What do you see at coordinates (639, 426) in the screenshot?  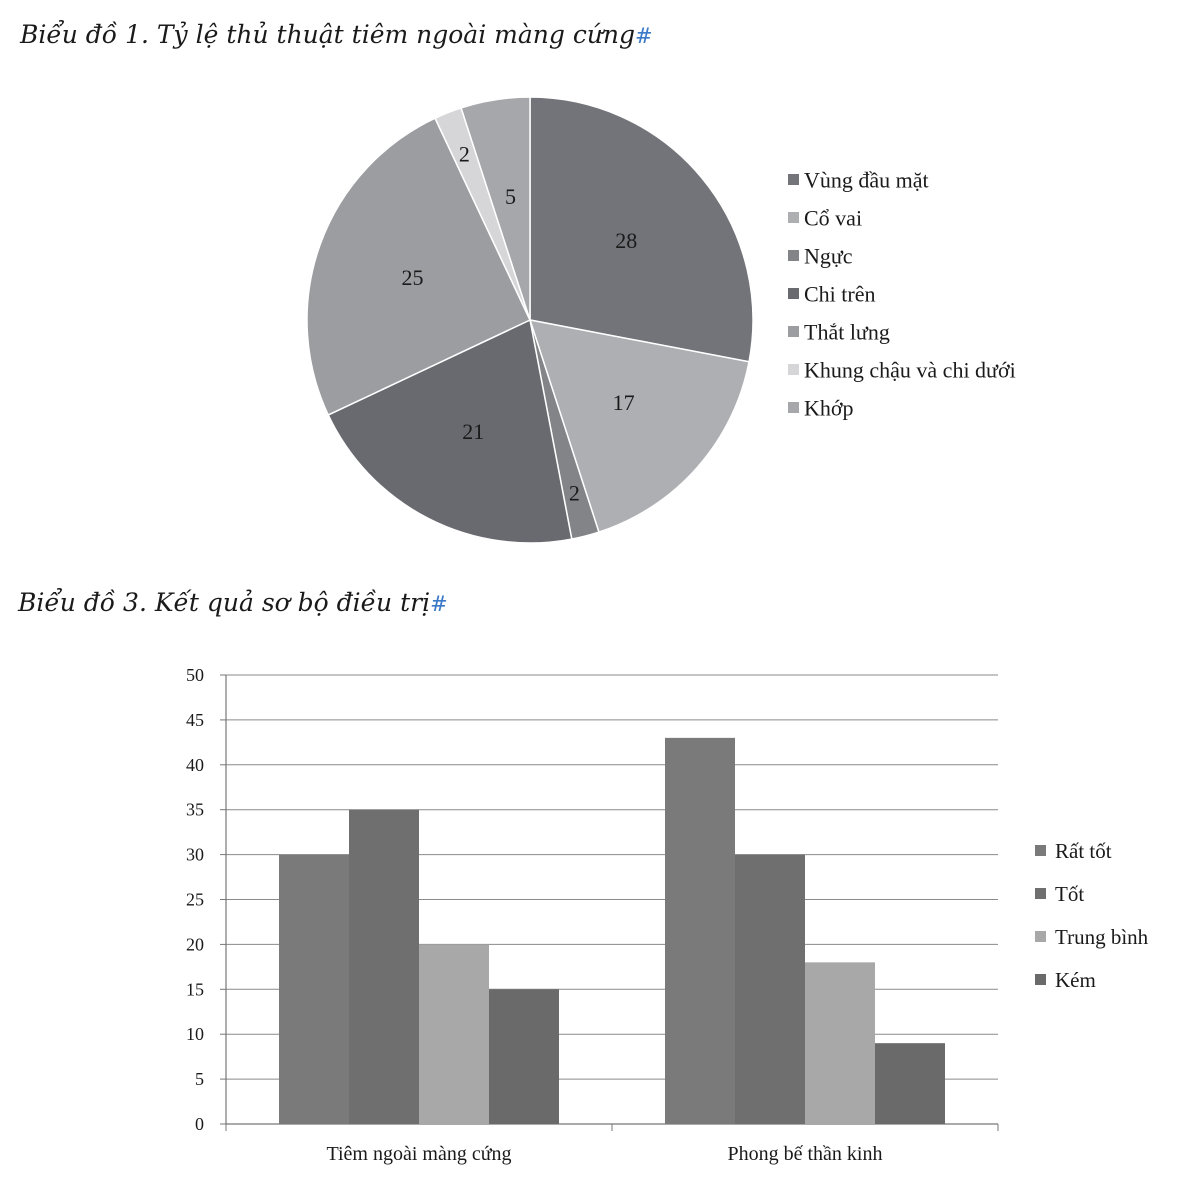 I see `pie-slice-co-vai` at bounding box center [639, 426].